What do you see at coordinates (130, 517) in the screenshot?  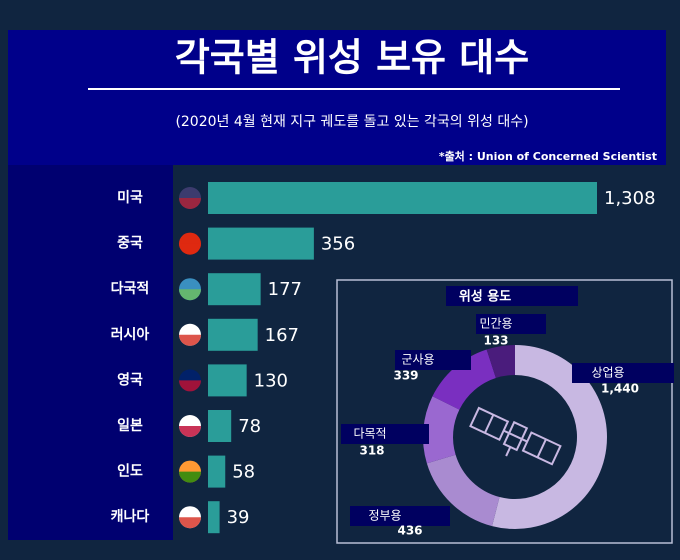 I see `category-label: 캐나다` at bounding box center [130, 517].